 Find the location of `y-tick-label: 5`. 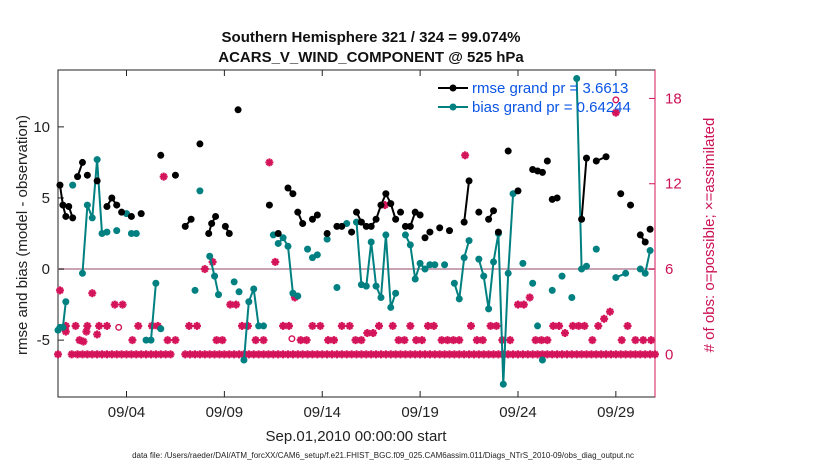

y-tick-label: 5 is located at coordinates (46, 198).